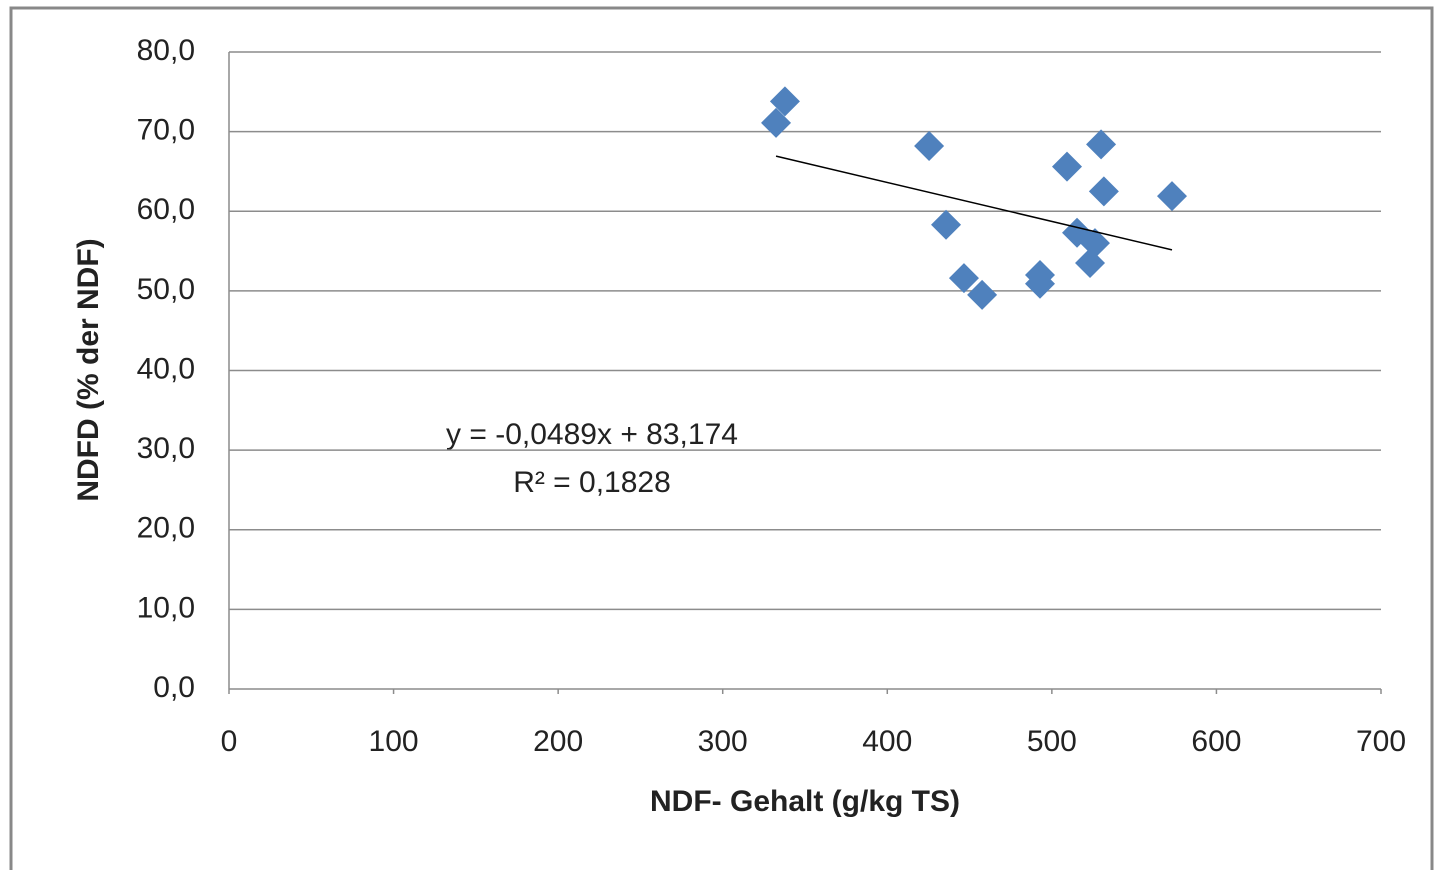 Image resolution: width=1437 pixels, height=870 pixels. I want to click on y-tick-label: 40,0, so click(166, 368).